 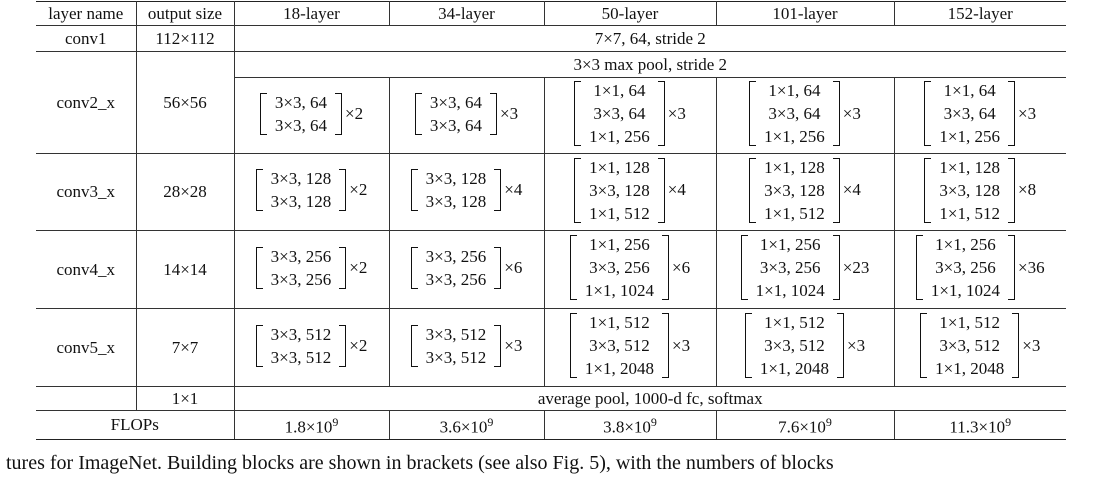 What do you see at coordinates (629, 267) in the screenshot?
I see `block-spec: 1×1, 256 3×3, 256 1×1, 1024 ×6` at bounding box center [629, 267].